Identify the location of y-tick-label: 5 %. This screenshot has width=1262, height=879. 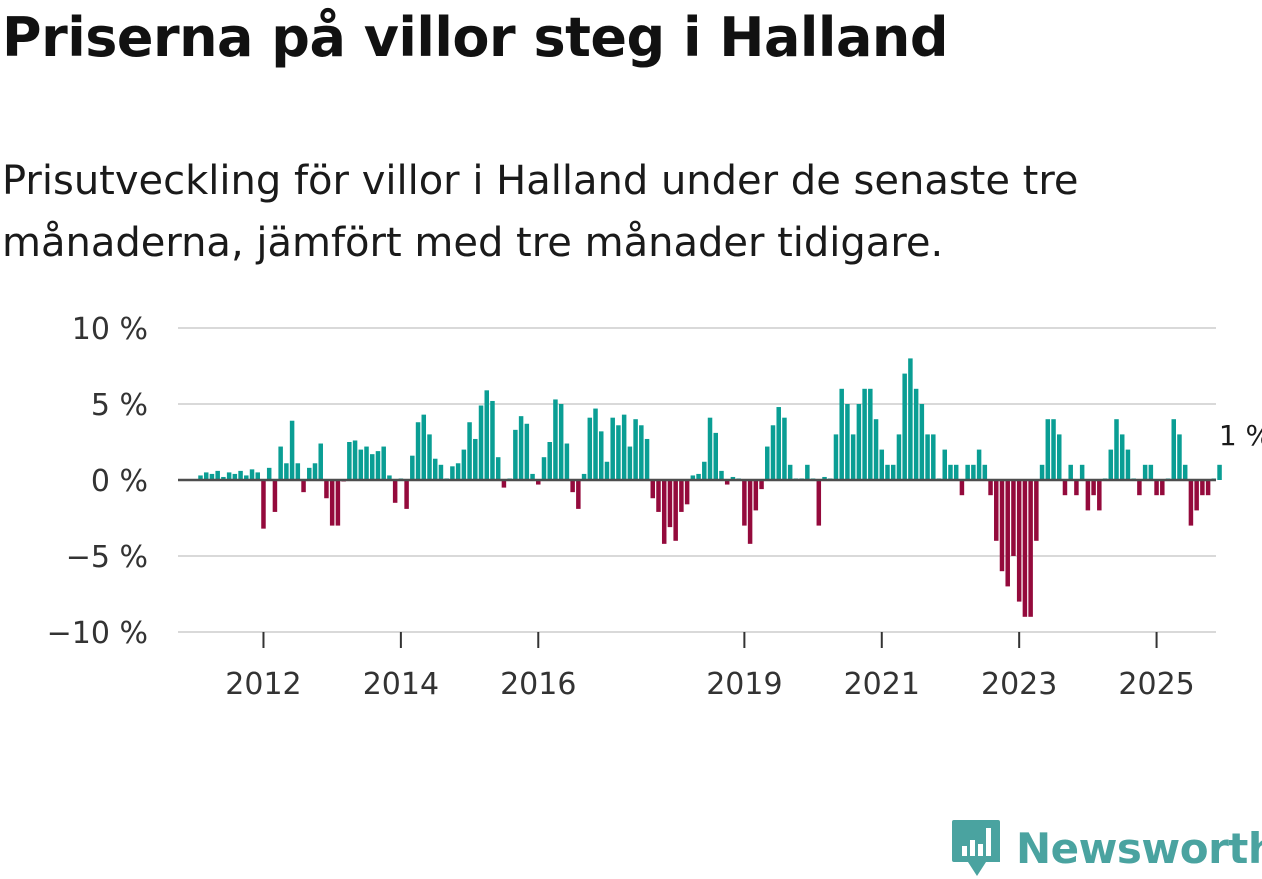
(119, 405).